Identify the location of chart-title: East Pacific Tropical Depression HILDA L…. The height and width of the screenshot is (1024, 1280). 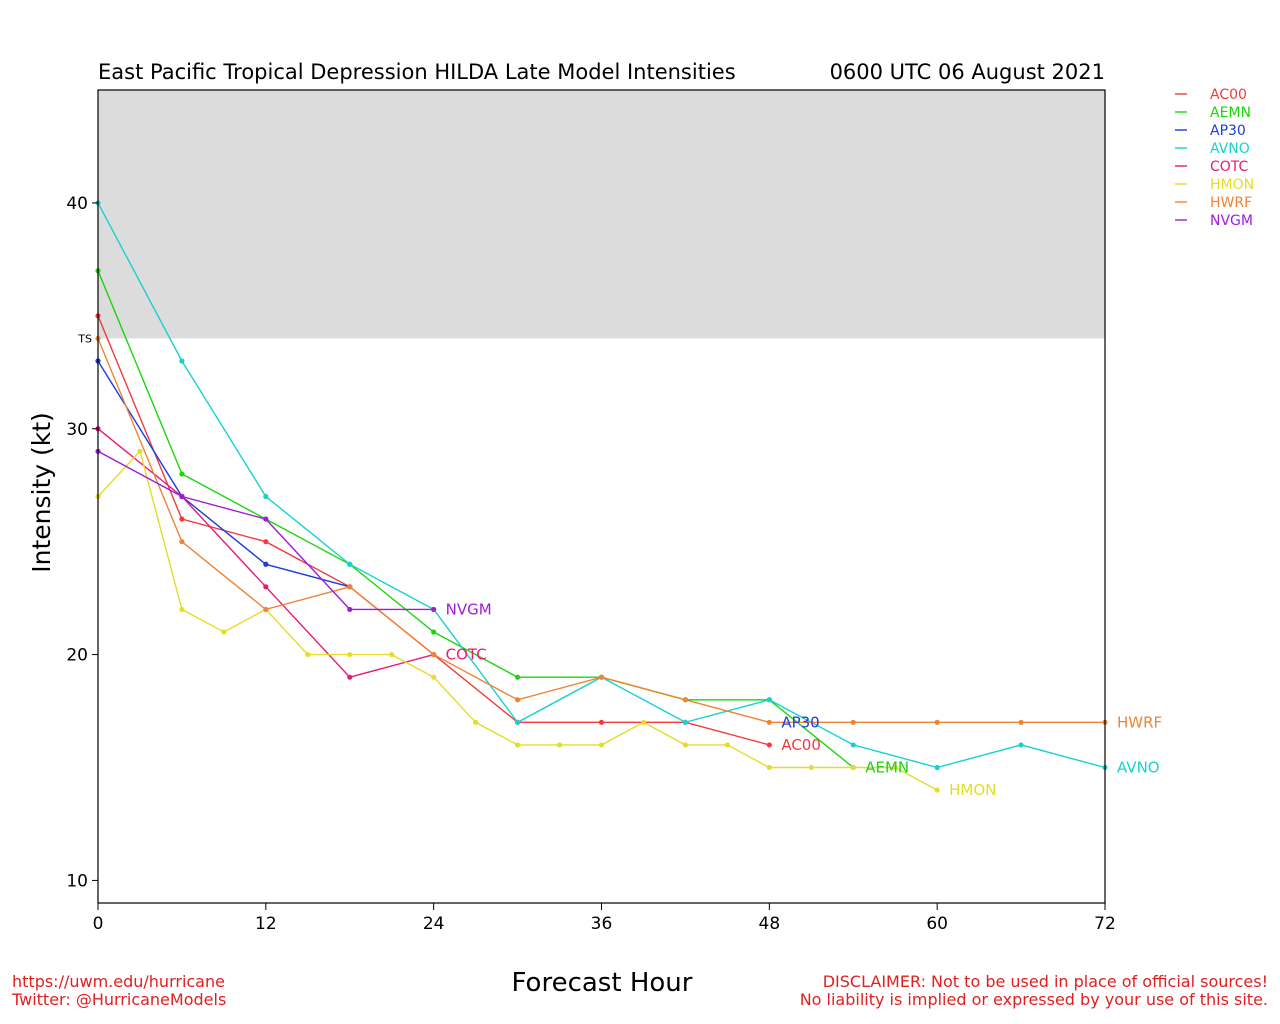
(417, 72).